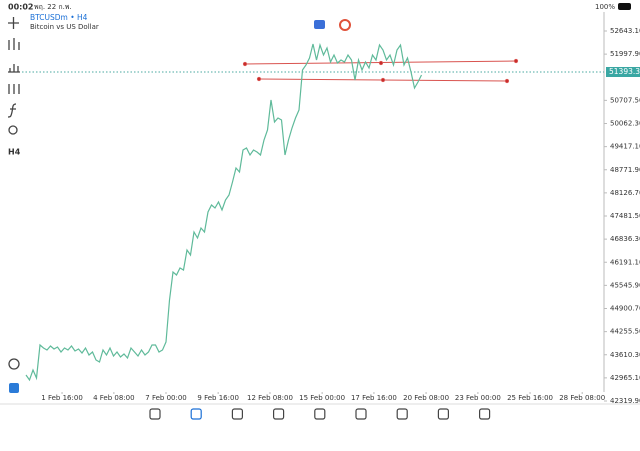  What do you see at coordinates (625, 239) in the screenshot?
I see `y-tick-label: 46836.30` at bounding box center [625, 239].